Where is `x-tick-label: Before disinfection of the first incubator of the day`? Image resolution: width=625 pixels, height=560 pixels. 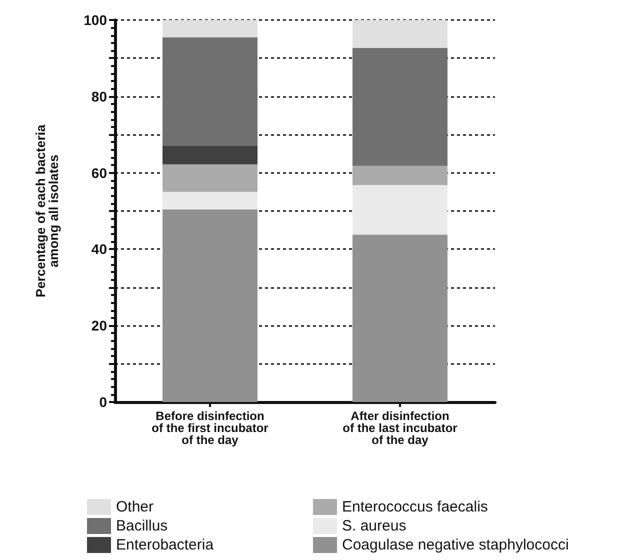
x-tick-label: Before disinfection of the first incubator of the day is located at coordinates (210, 428).